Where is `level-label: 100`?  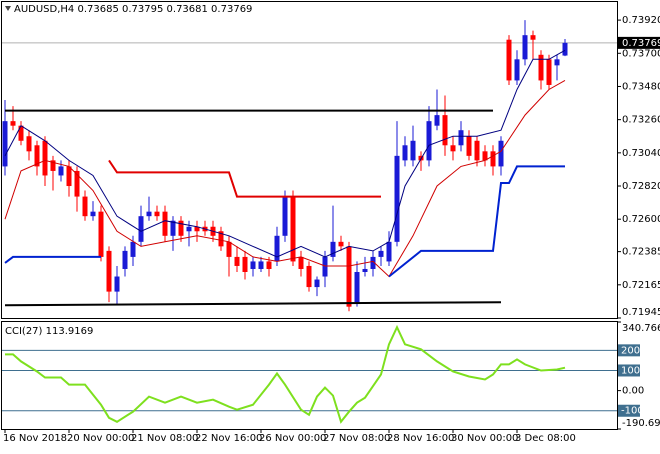 level-label: 100 is located at coordinates (630, 370).